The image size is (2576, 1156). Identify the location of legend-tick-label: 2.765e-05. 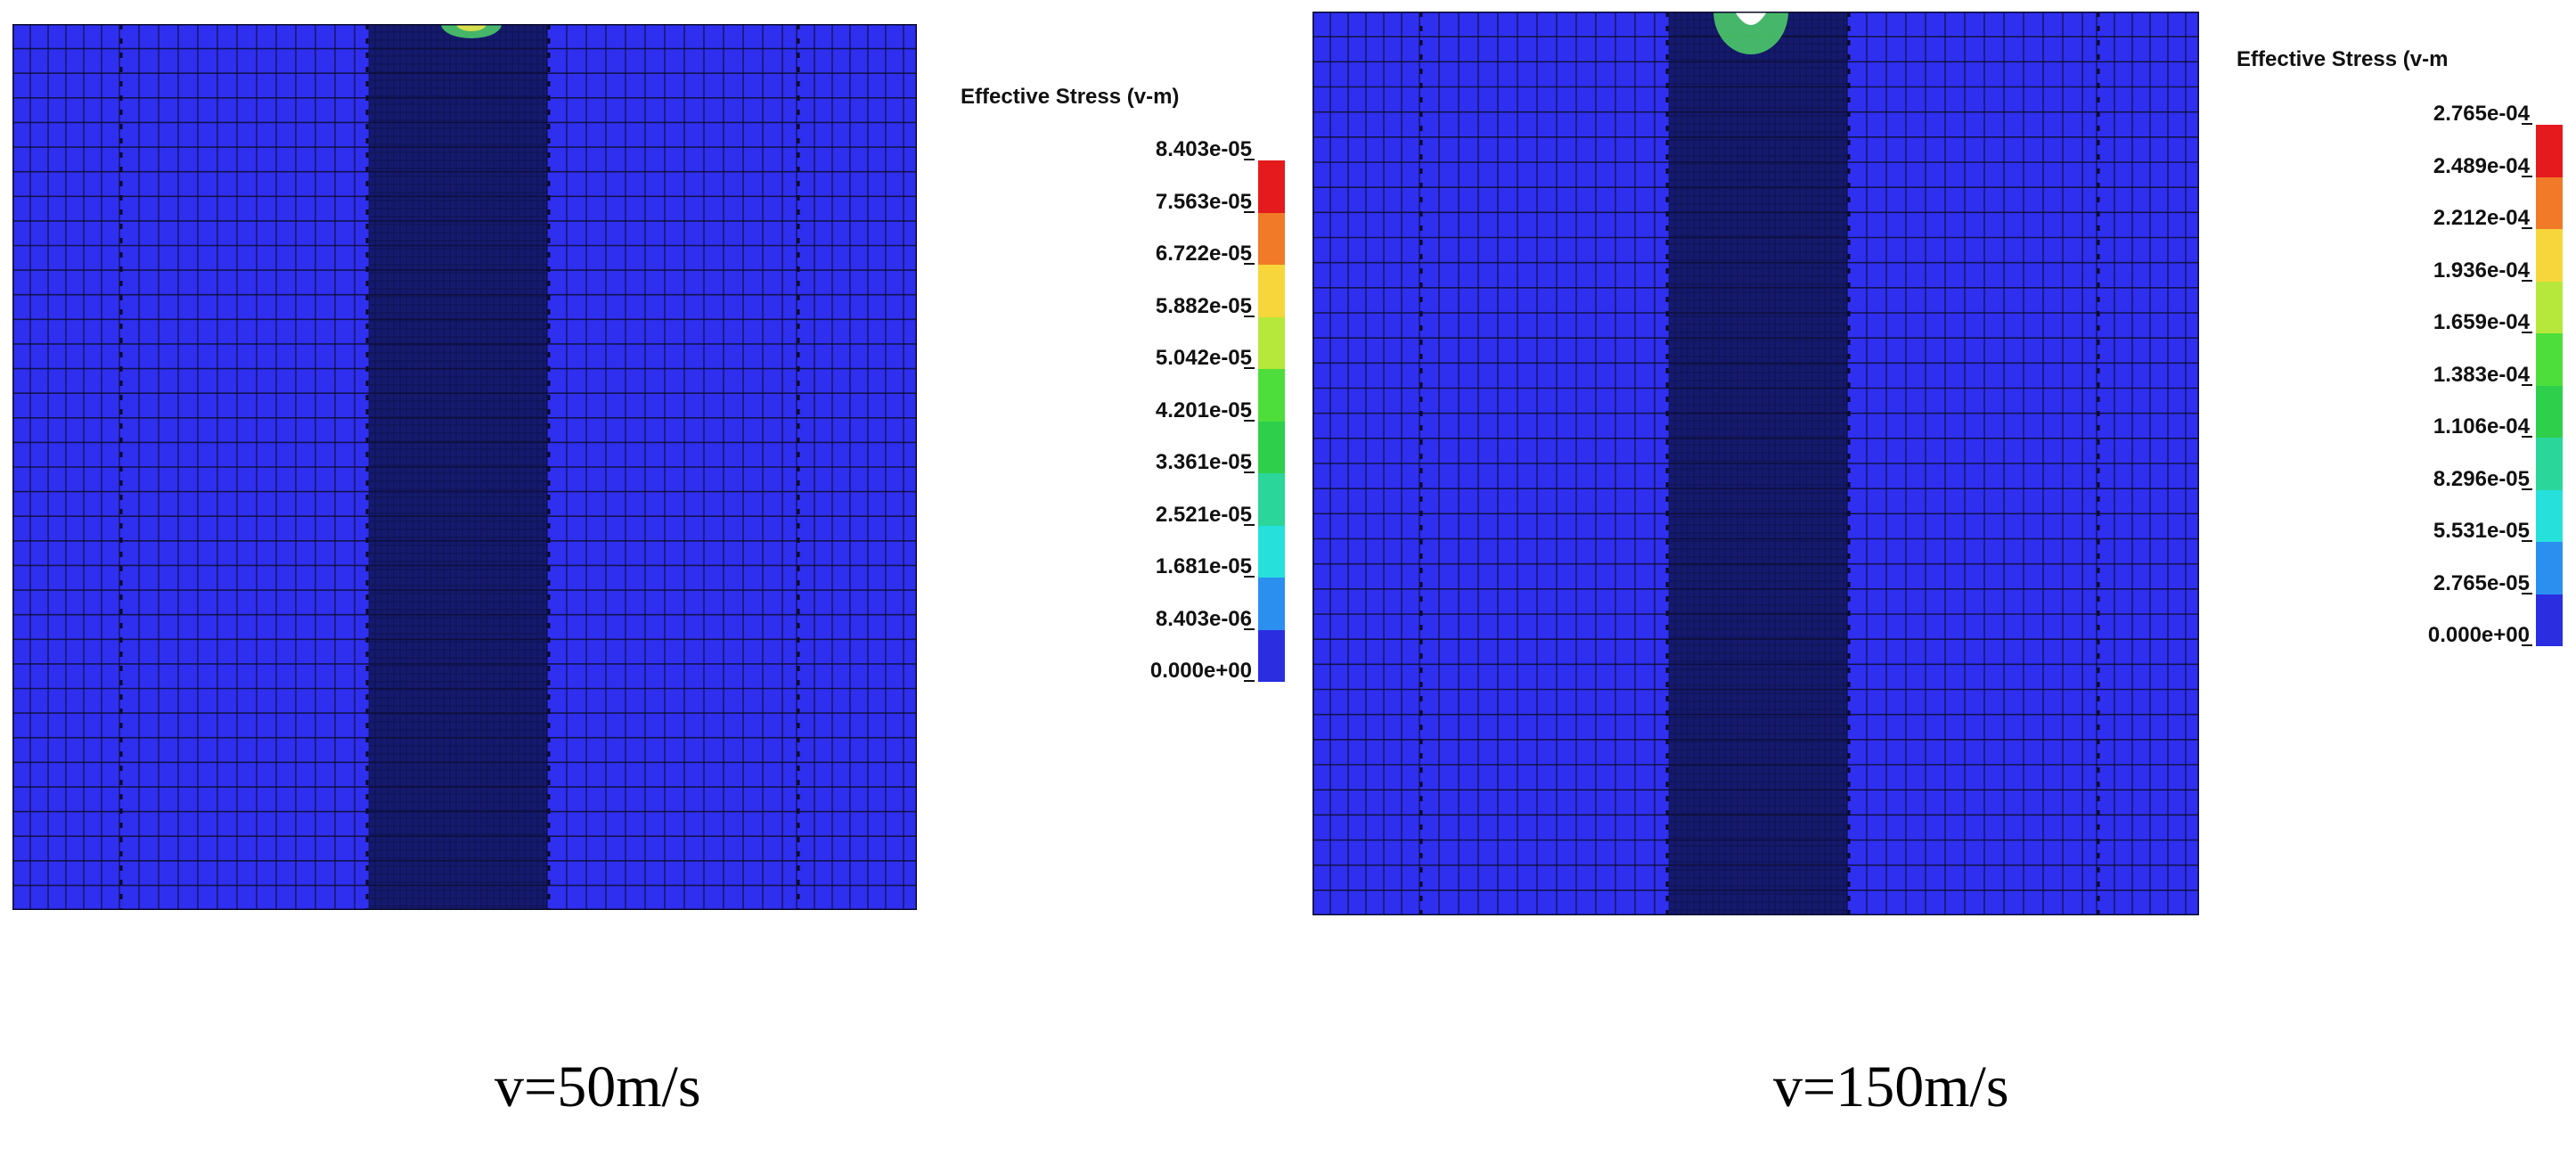
(2481, 582).